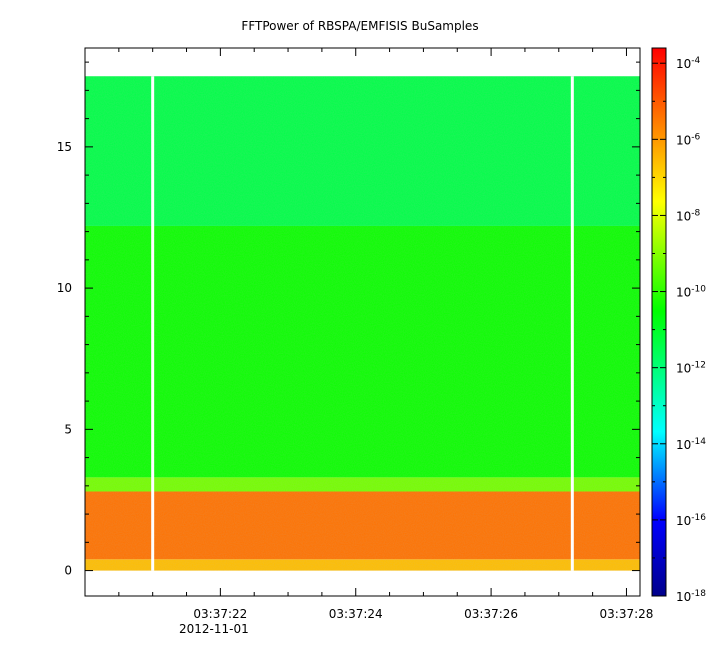  Describe the element at coordinates (691, 520) in the screenshot. I see `colorbar-tick-label: 10⁻¹⁶` at that location.